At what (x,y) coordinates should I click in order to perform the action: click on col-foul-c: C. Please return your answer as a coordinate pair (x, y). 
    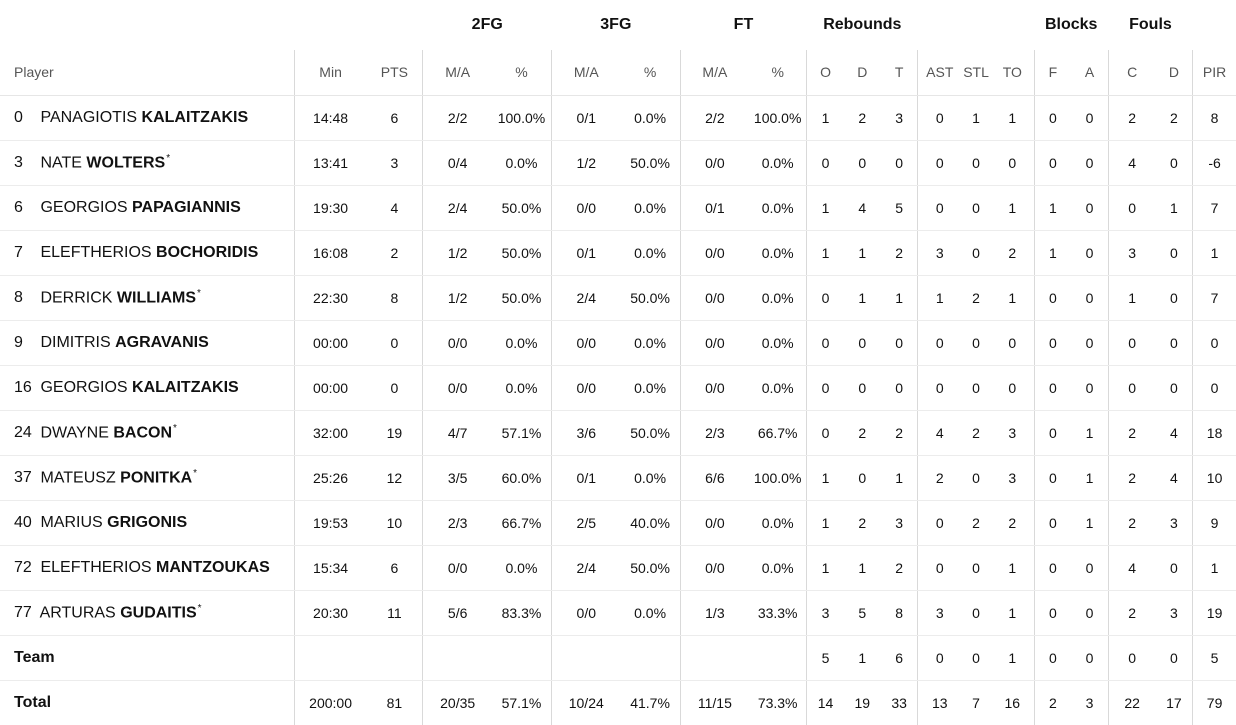
    Looking at the image, I should click on (1131, 73).